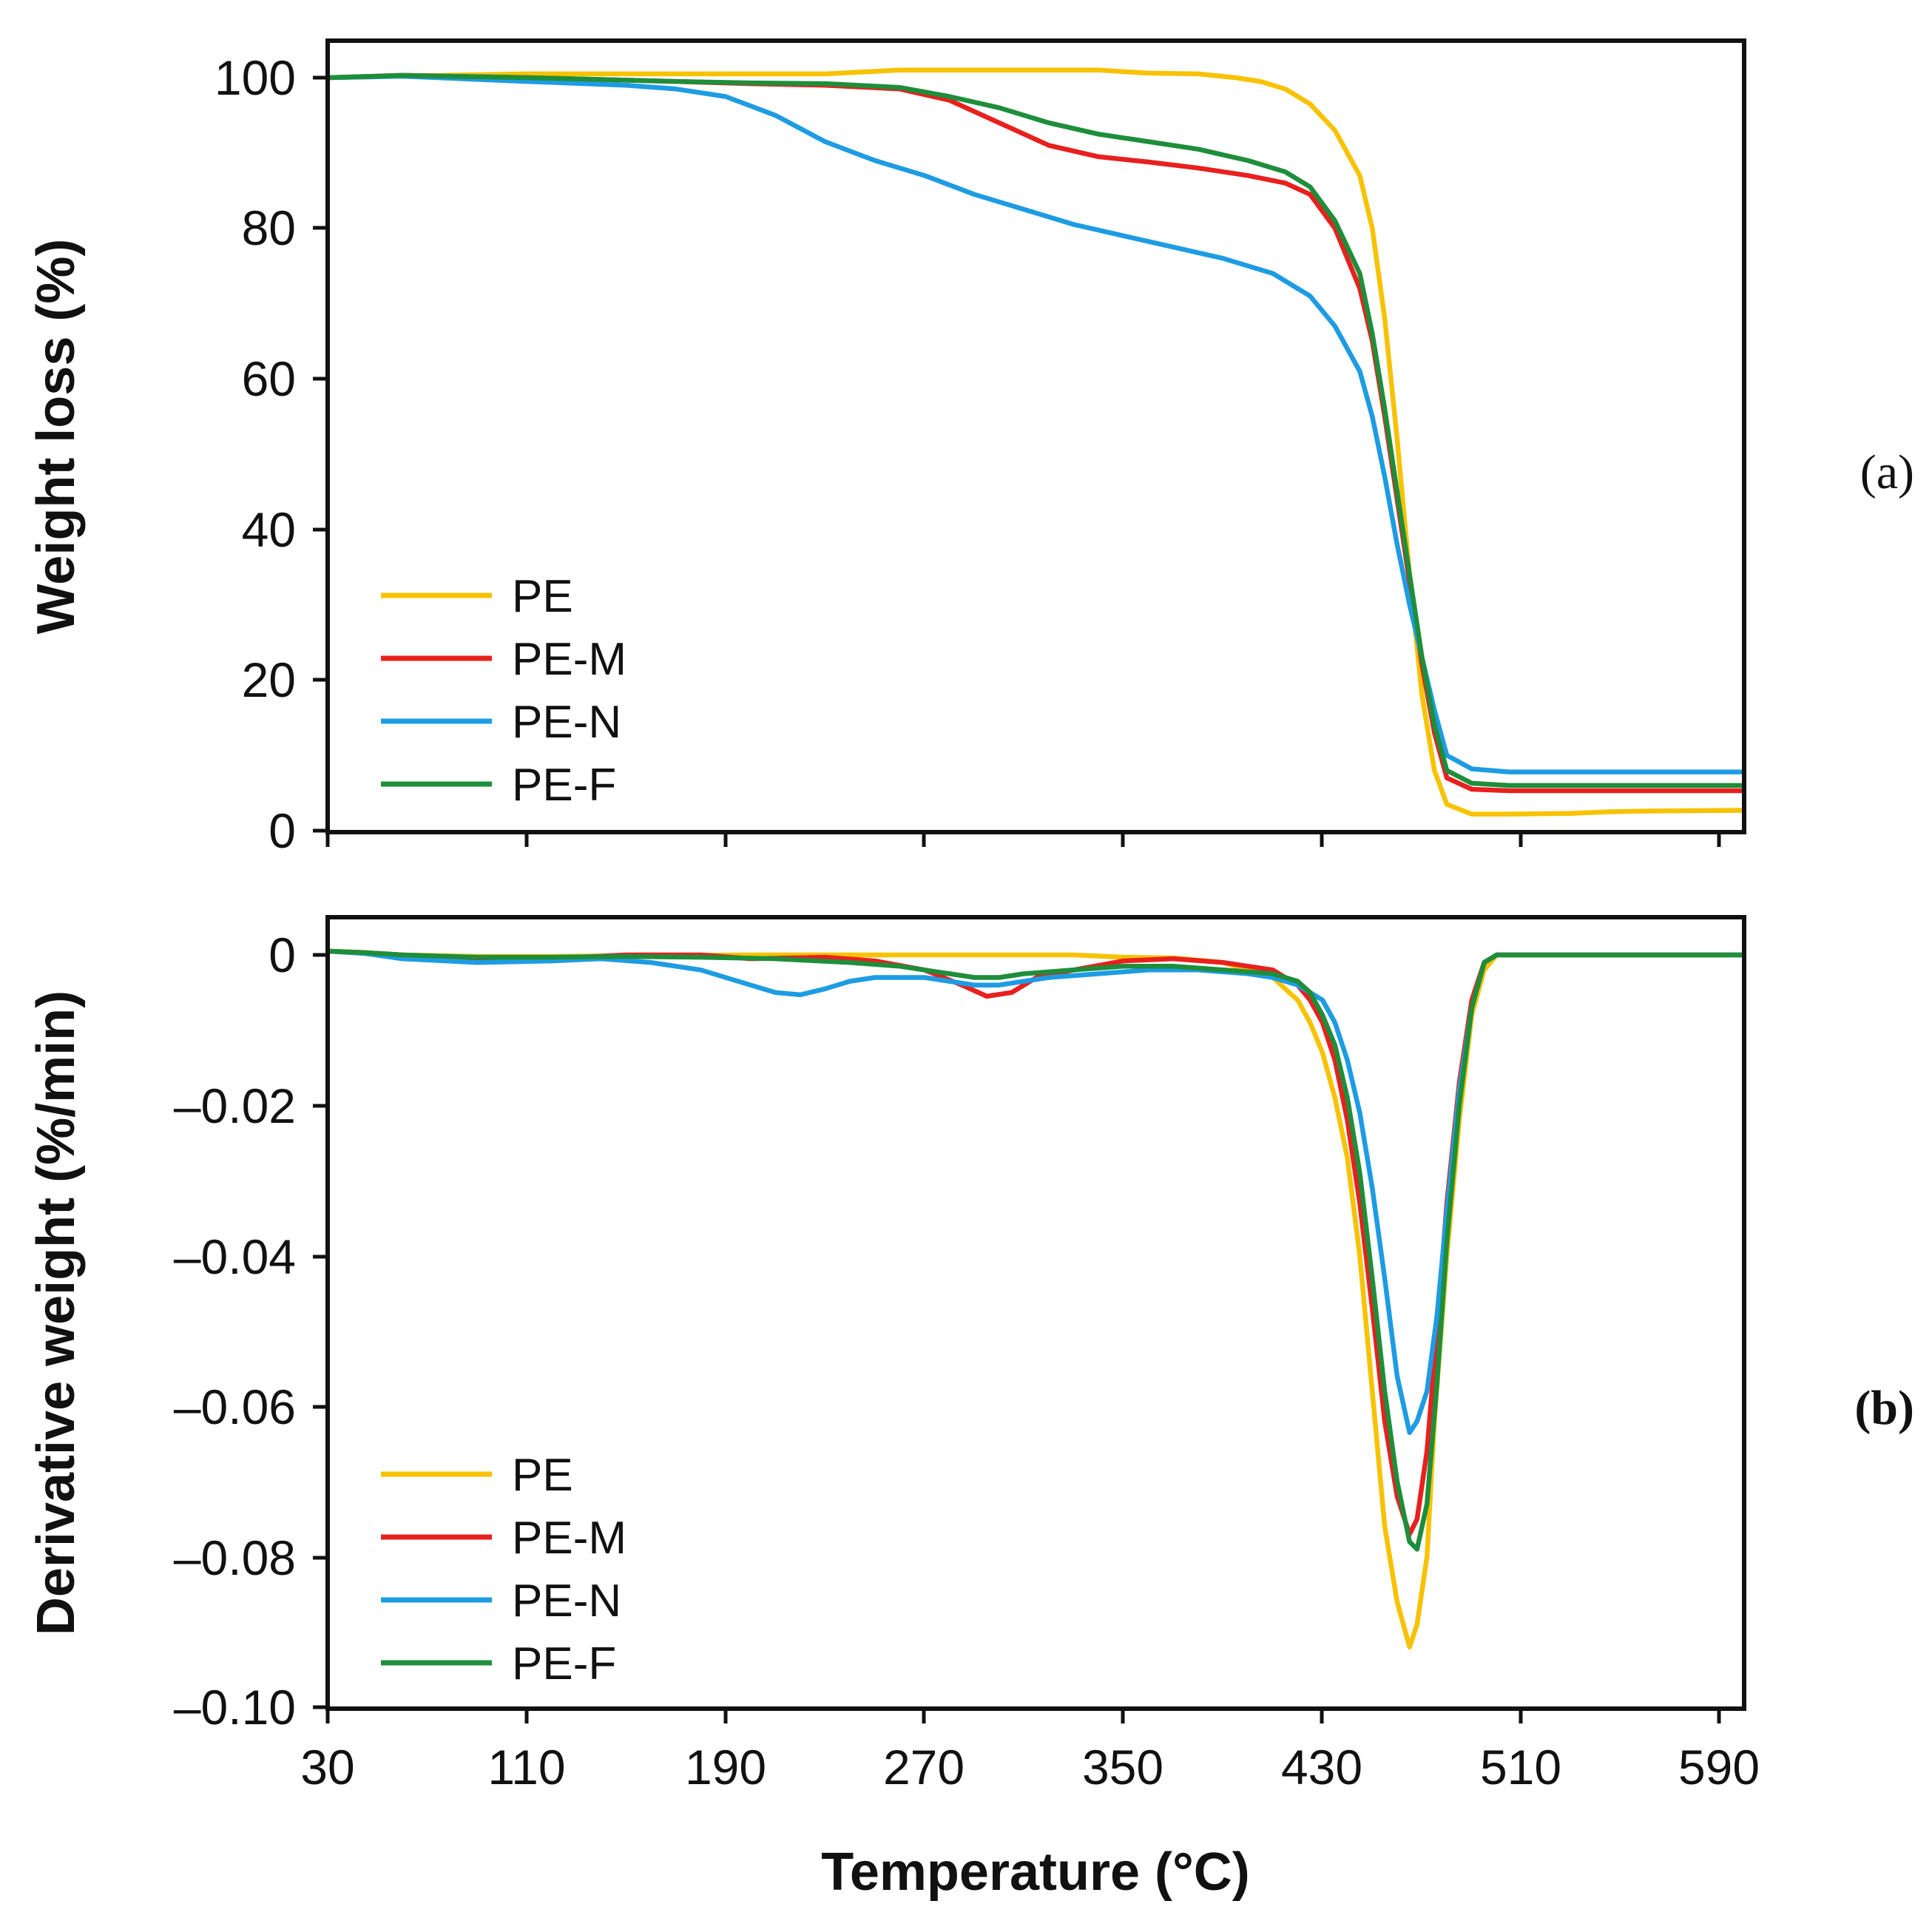 This screenshot has width=1932, height=1918. What do you see at coordinates (1030, 1751) in the screenshot?
I see `panel-b-x-axis: 30 110 190 270 350 430 510 590` at bounding box center [1030, 1751].